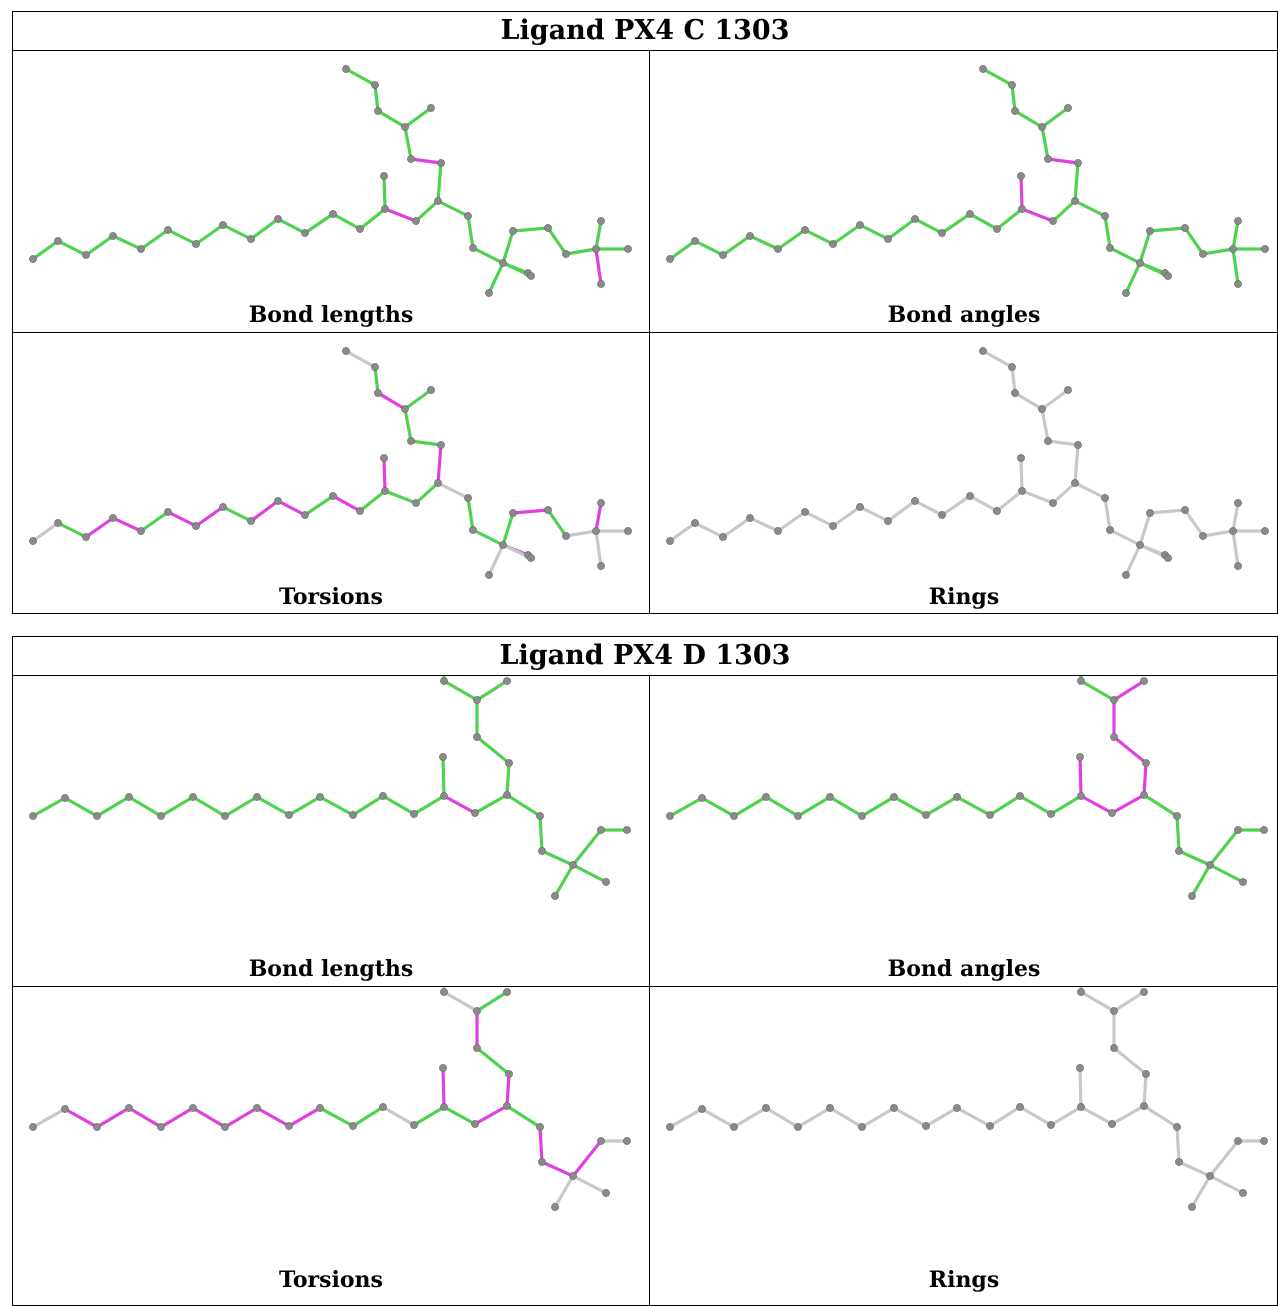 The image size is (1278, 1306). What do you see at coordinates (331, 969) in the screenshot?
I see `panel-caption: Bond lengths` at bounding box center [331, 969].